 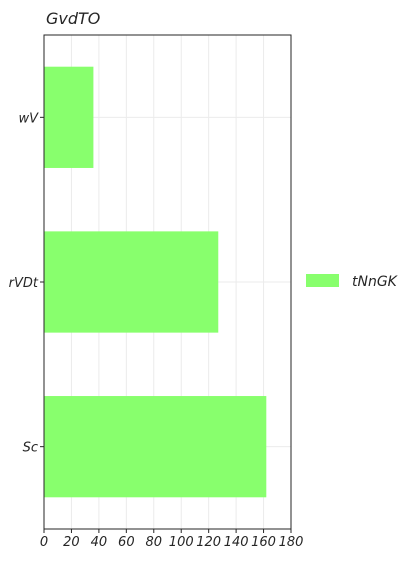 What do you see at coordinates (68, 117) in the screenshot?
I see `bar-wV` at bounding box center [68, 117].